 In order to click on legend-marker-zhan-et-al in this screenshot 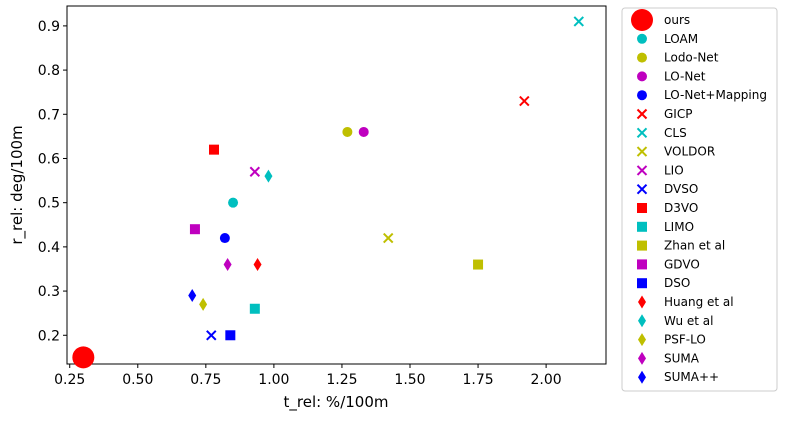, I will do `click(642, 245)`.